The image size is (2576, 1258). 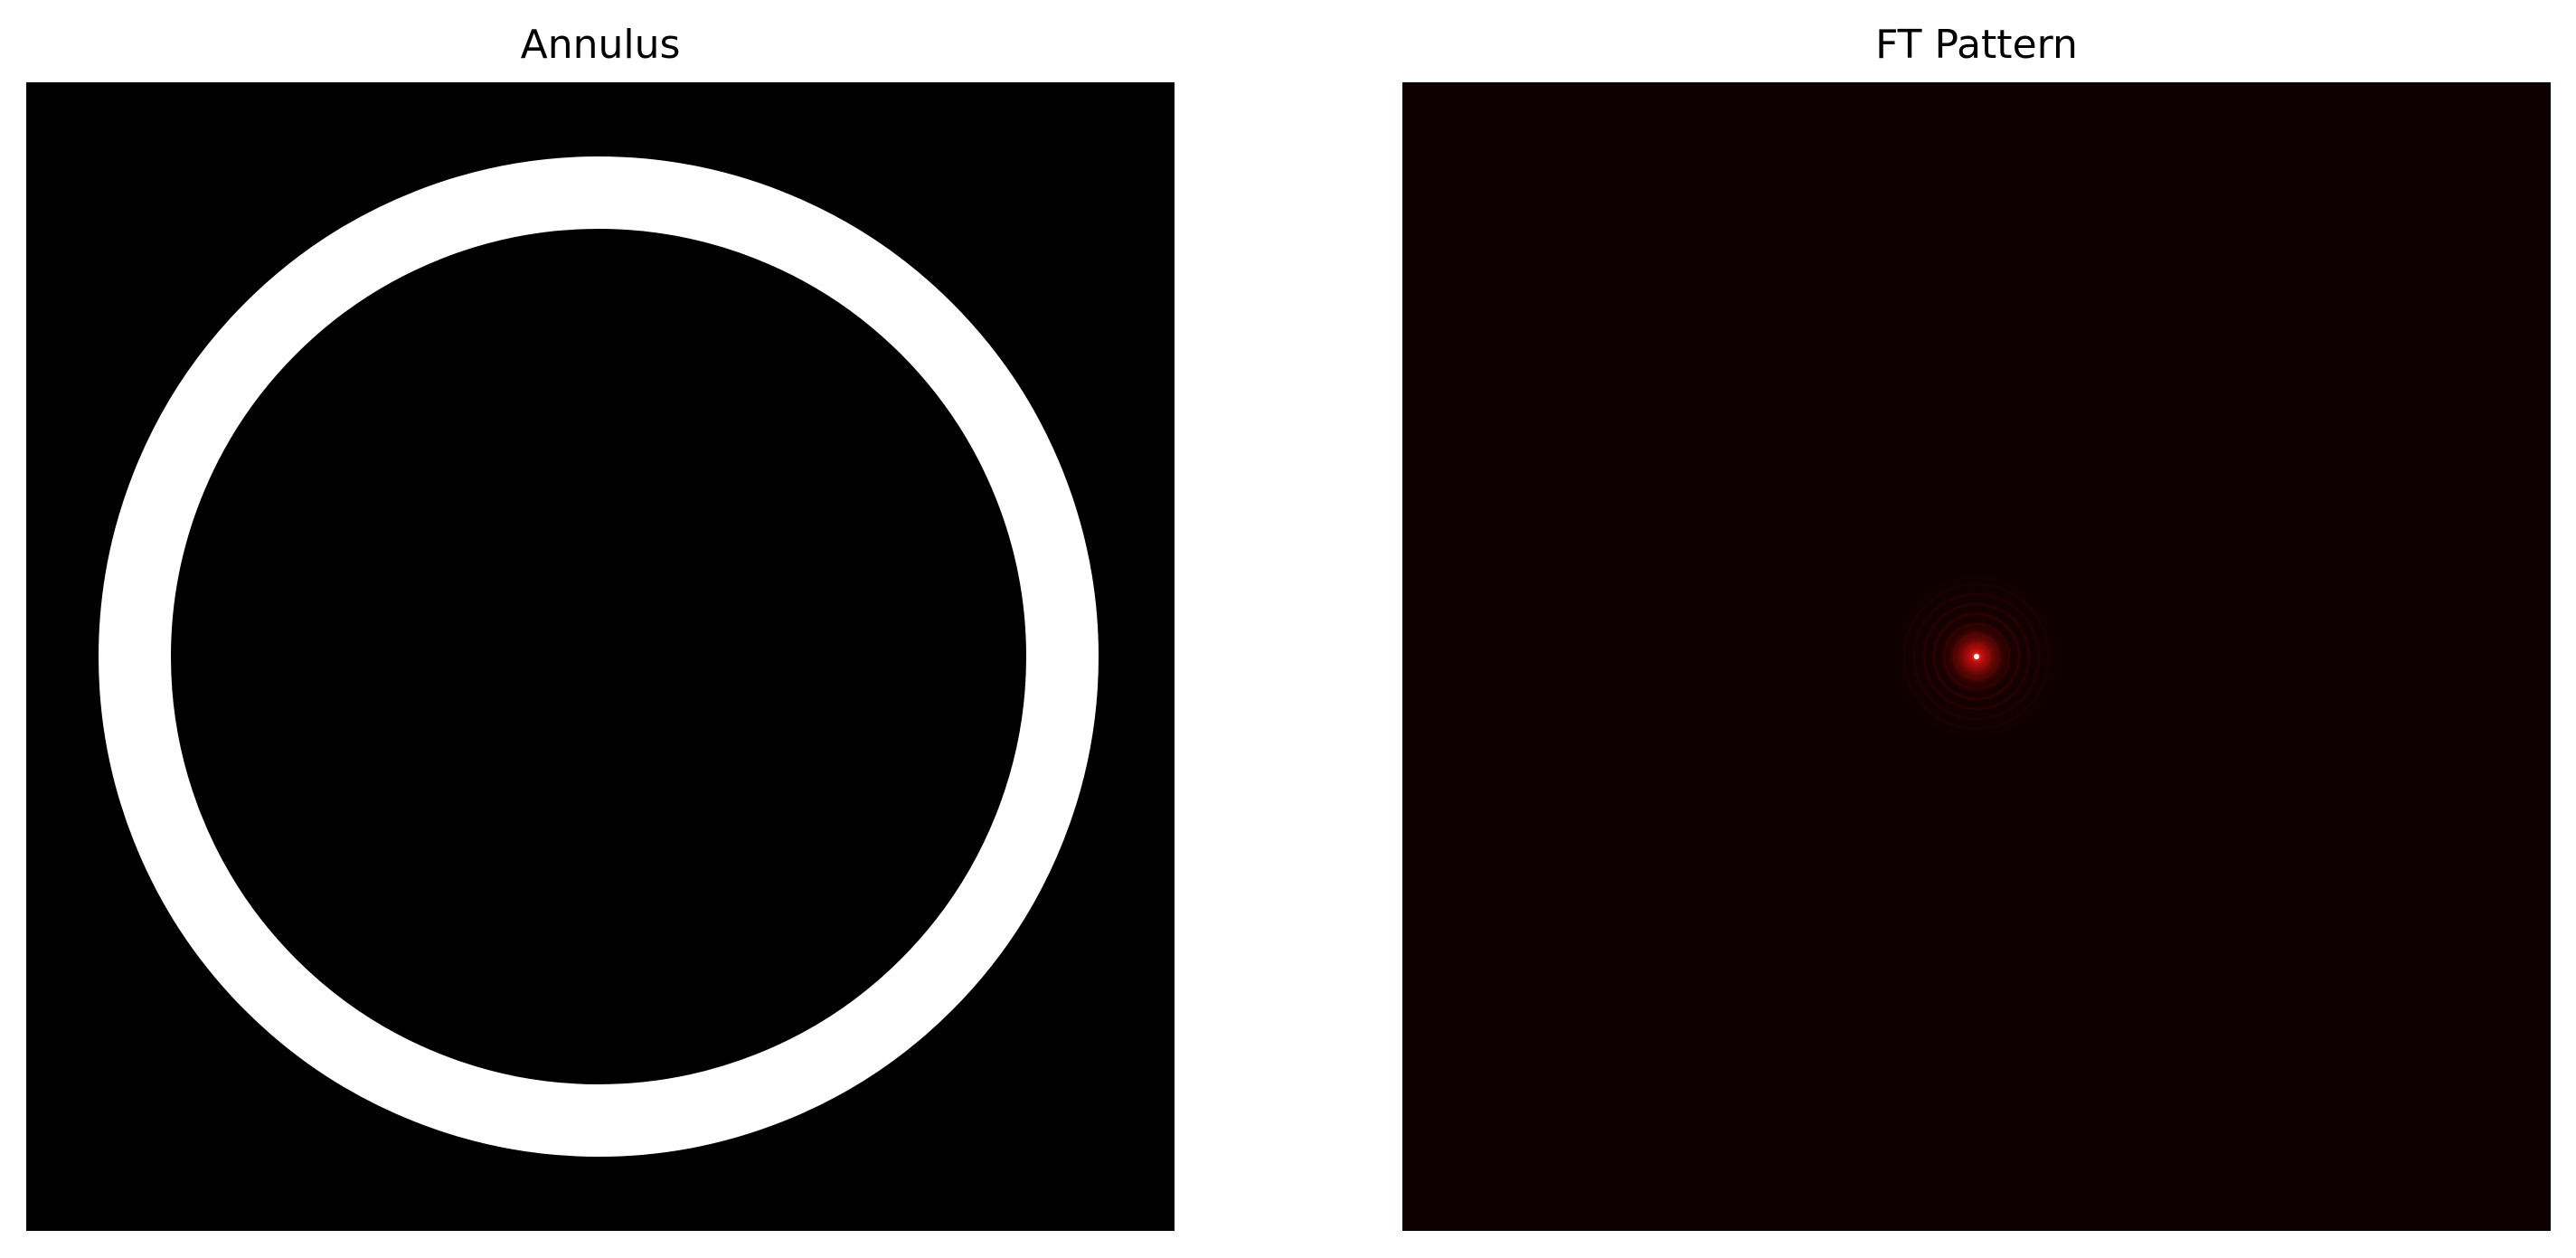 I want to click on ft-pattern-ring, so click(x=1976, y=657).